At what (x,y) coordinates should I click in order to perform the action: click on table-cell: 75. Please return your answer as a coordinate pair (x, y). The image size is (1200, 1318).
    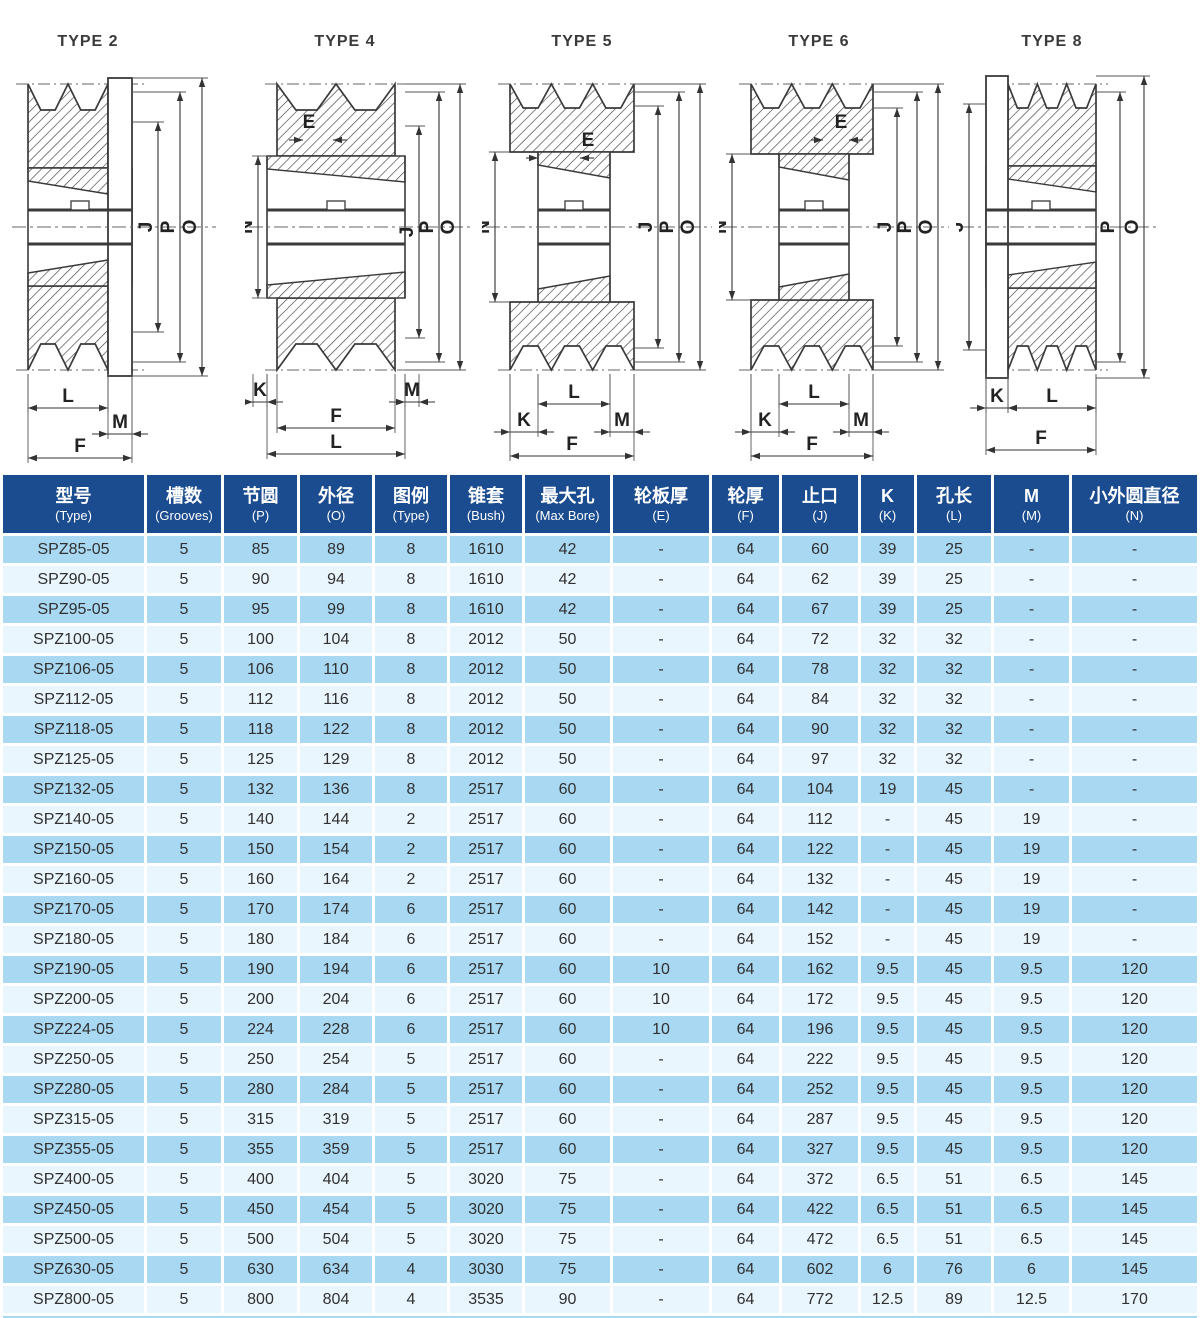
    Looking at the image, I should click on (567, 1179).